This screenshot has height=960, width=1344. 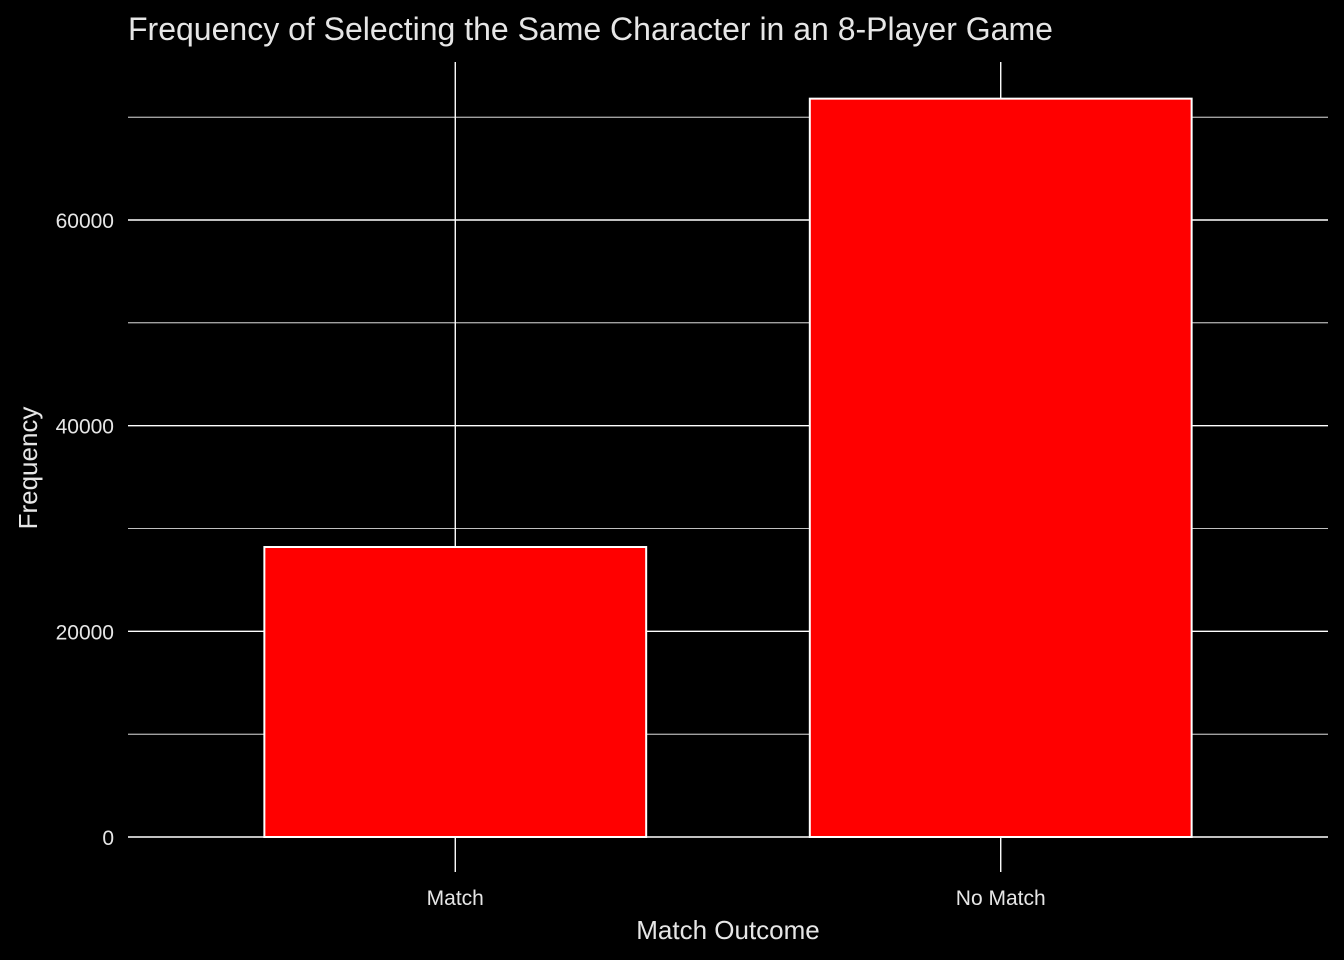 I want to click on y-axis-title: Frequency, so click(x=28, y=468).